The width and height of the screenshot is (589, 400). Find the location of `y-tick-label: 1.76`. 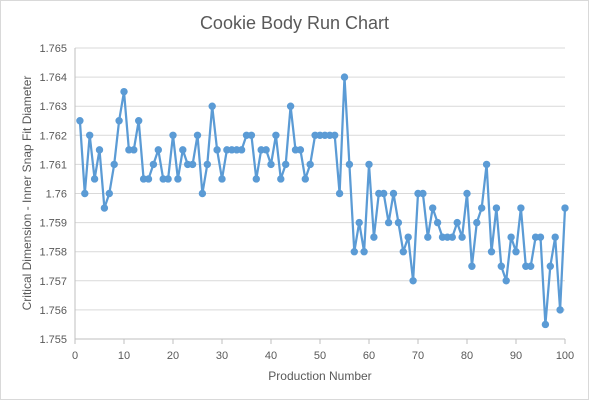

y-tick-label: 1.76 is located at coordinates (56, 195).